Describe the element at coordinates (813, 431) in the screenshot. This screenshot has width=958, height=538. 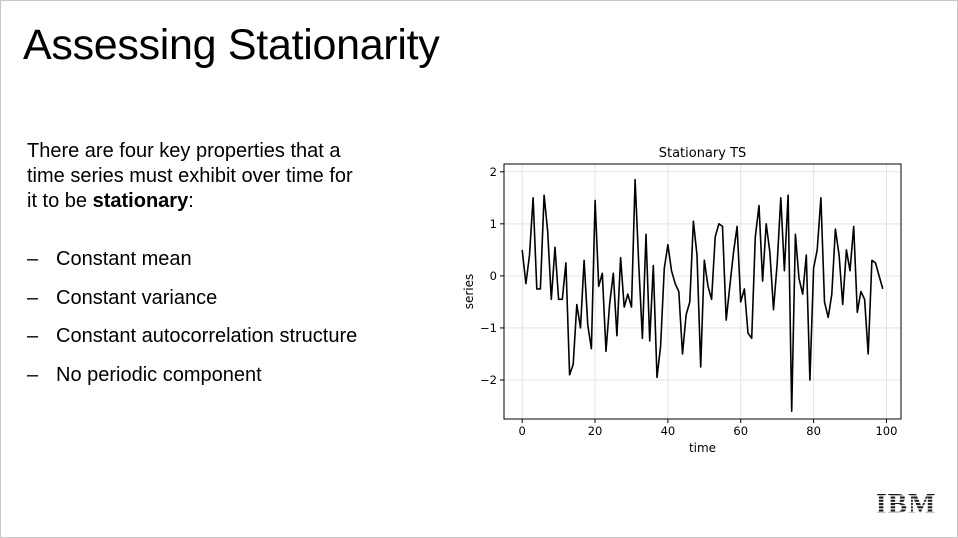
I see `x-tick-label: 80` at that location.